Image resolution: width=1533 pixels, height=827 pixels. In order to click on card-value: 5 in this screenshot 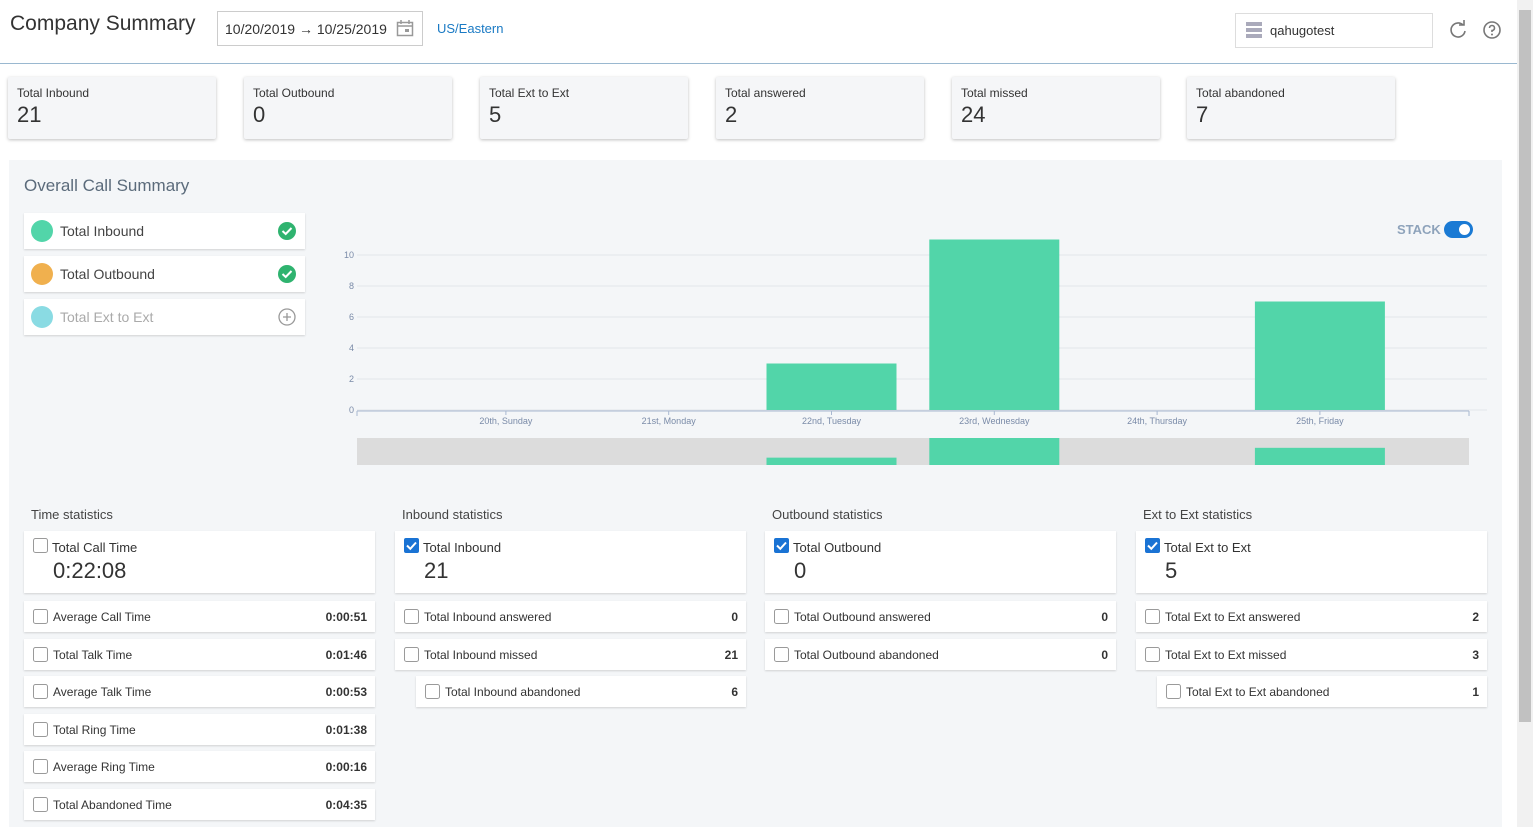, I will do `click(495, 114)`.